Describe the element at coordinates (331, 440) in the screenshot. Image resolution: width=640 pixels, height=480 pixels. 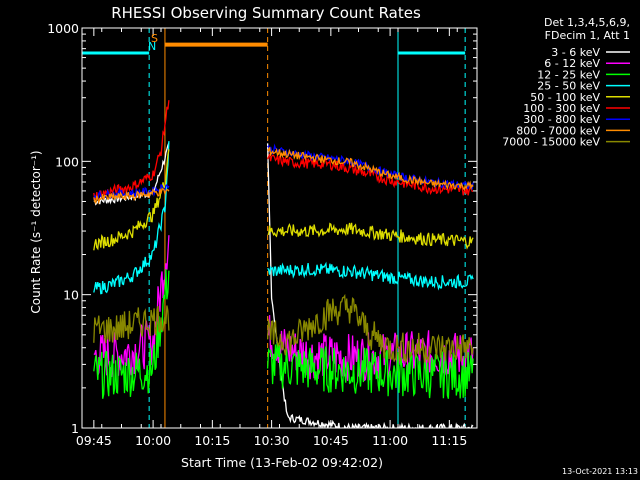
I see `x-tick-label: 10:45` at that location.